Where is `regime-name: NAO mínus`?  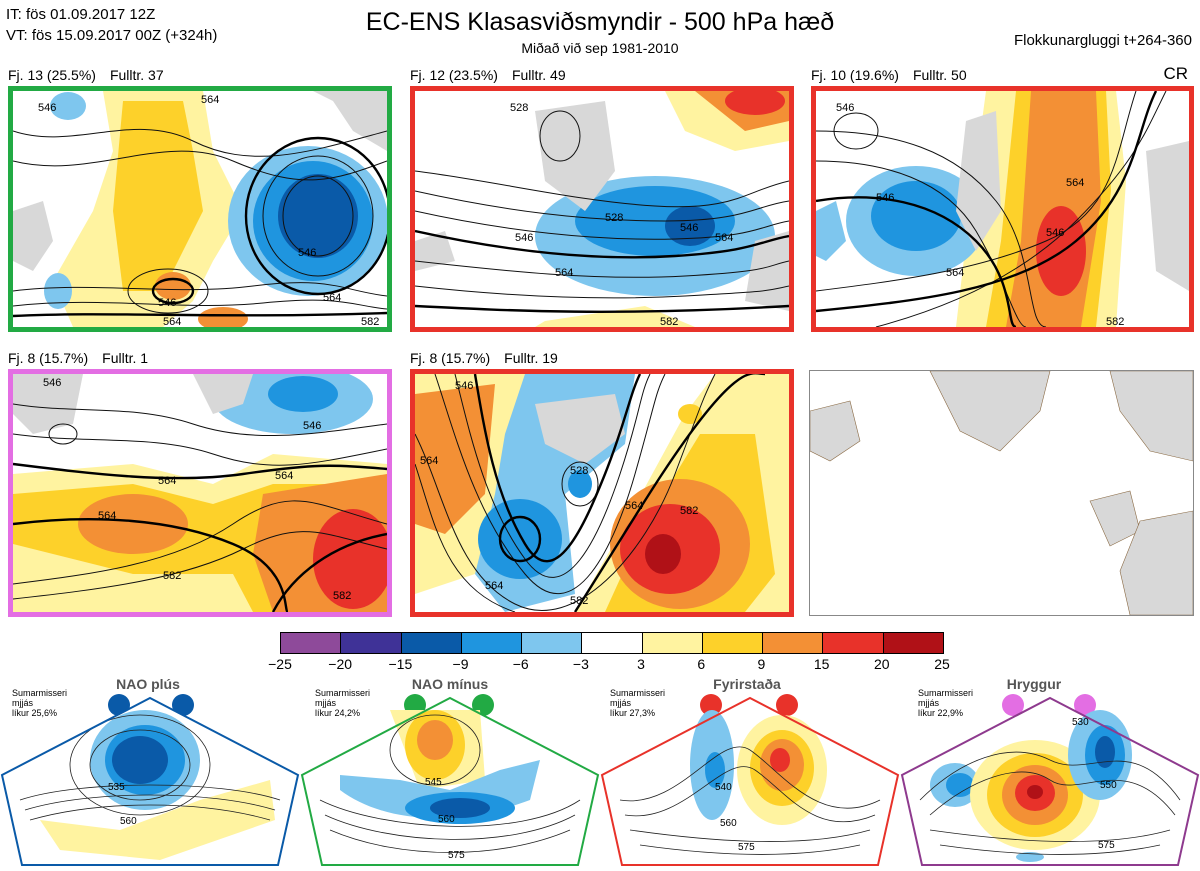
regime-name: NAO mínus is located at coordinates (450, 684).